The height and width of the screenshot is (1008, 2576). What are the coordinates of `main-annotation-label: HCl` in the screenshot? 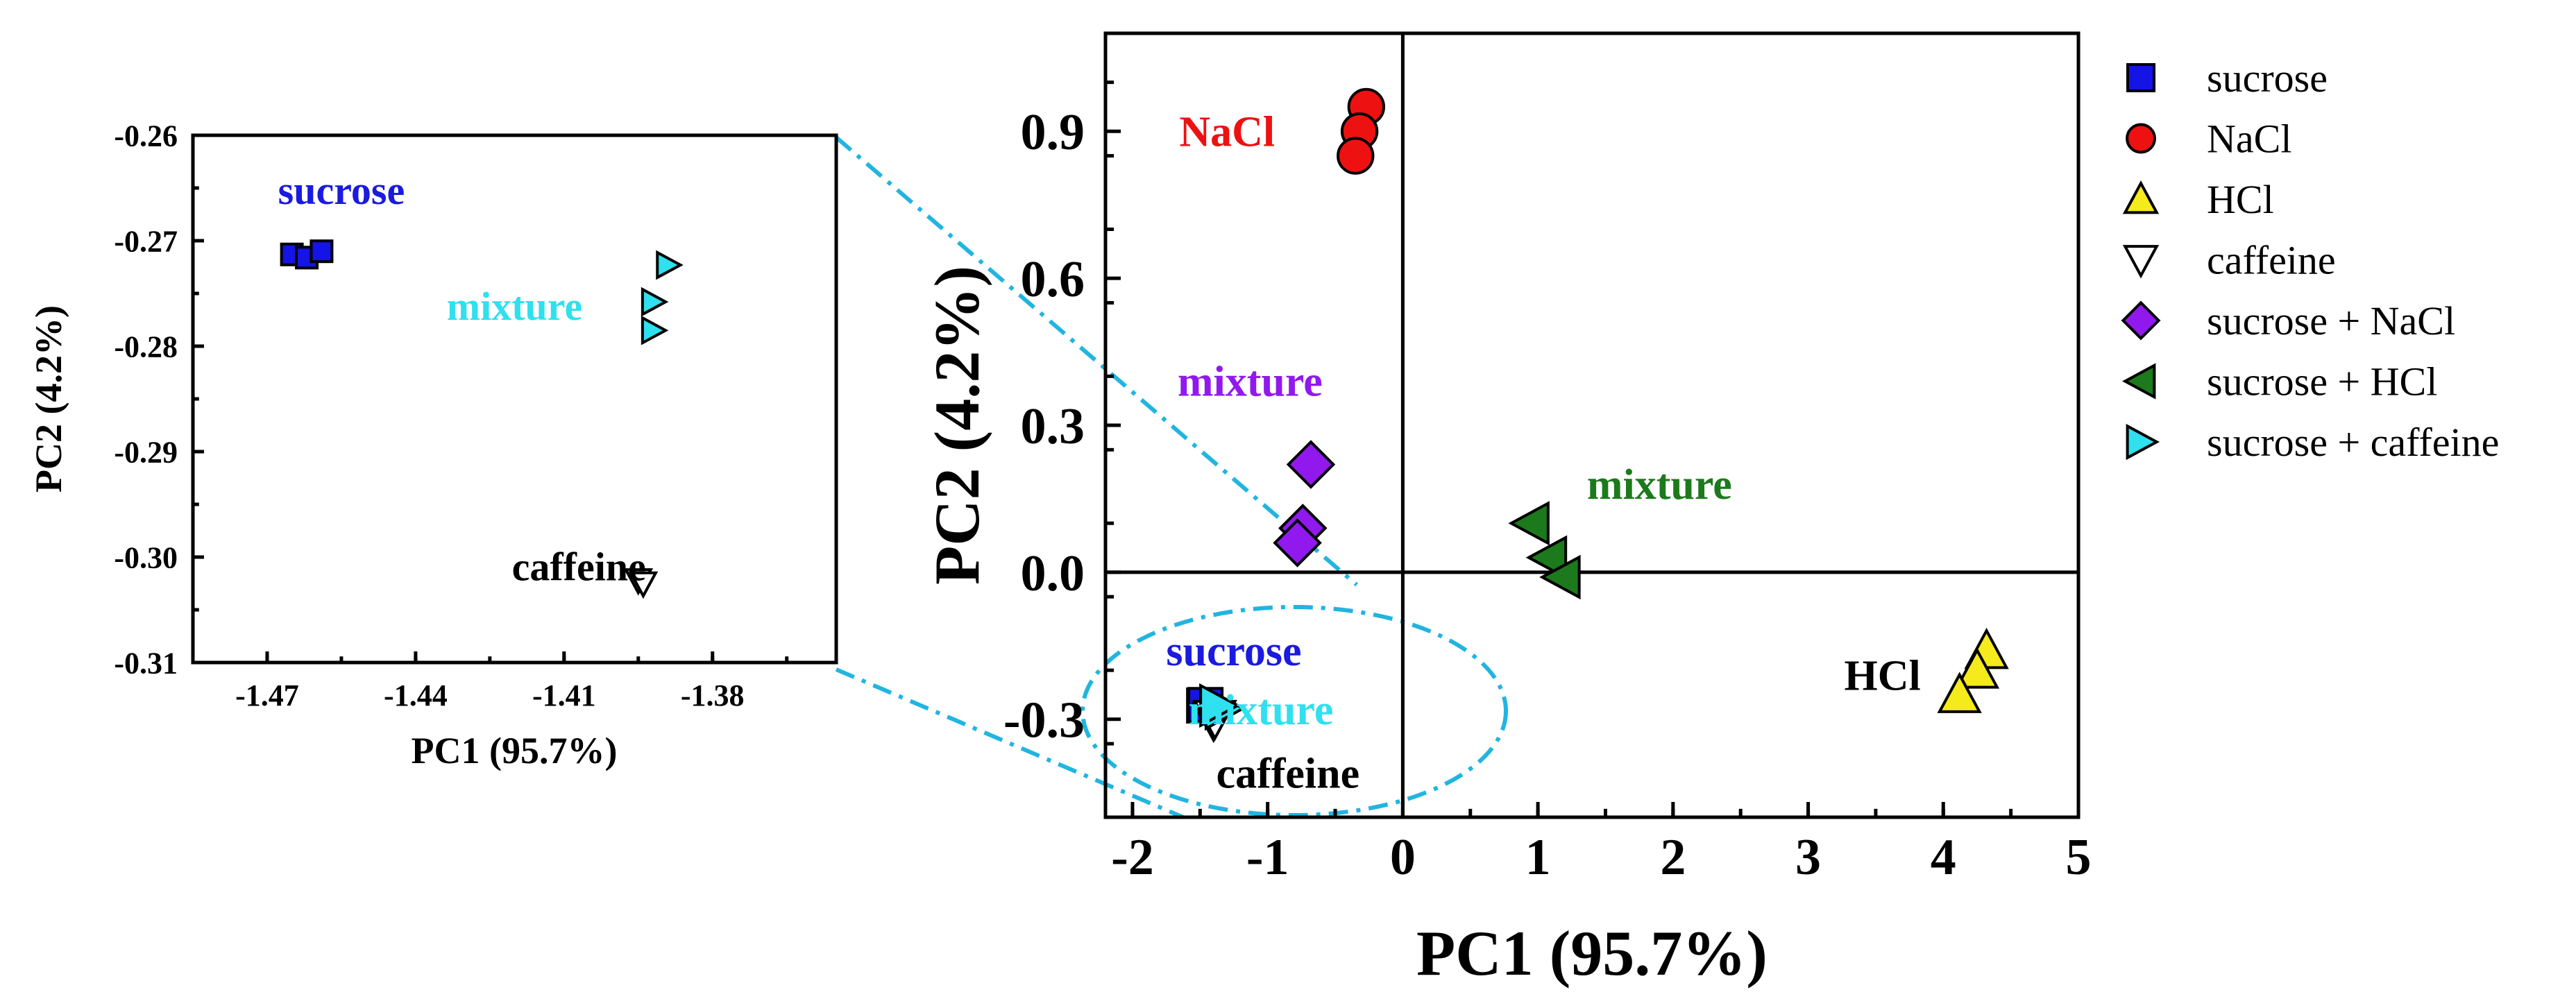 It's located at (1883, 675).